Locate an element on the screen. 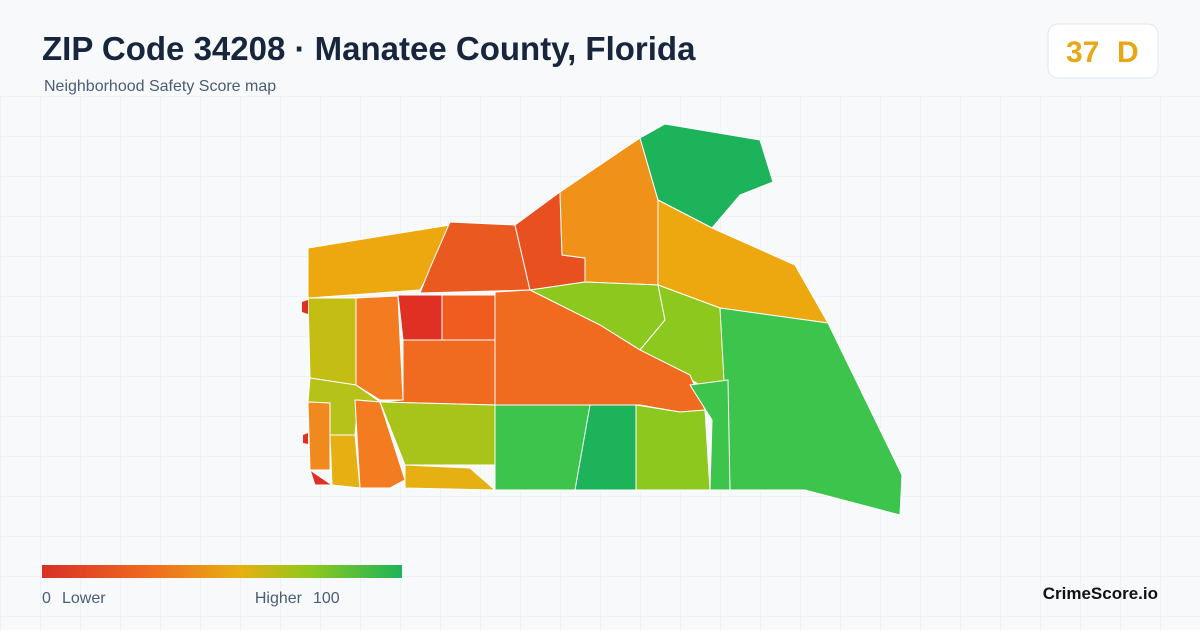 The height and width of the screenshot is (635, 1200). score-grade: D is located at coordinates (1128, 52).